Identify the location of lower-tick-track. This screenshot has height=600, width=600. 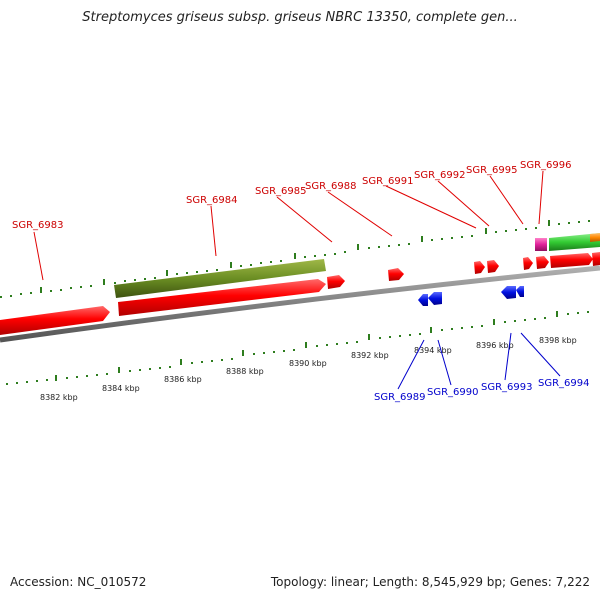
(297, 348).